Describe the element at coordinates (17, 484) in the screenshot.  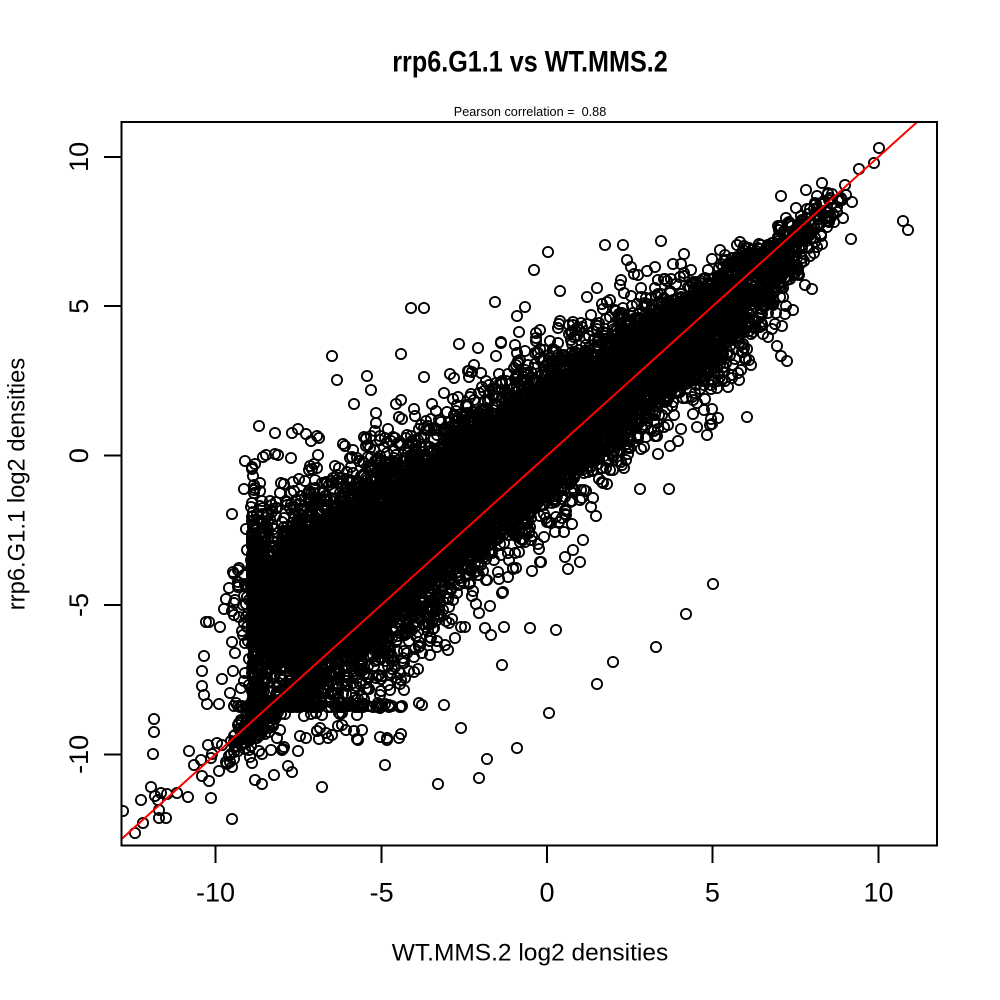
I see `svg-text: rrp6.G1.1 log2 densities` at that location.